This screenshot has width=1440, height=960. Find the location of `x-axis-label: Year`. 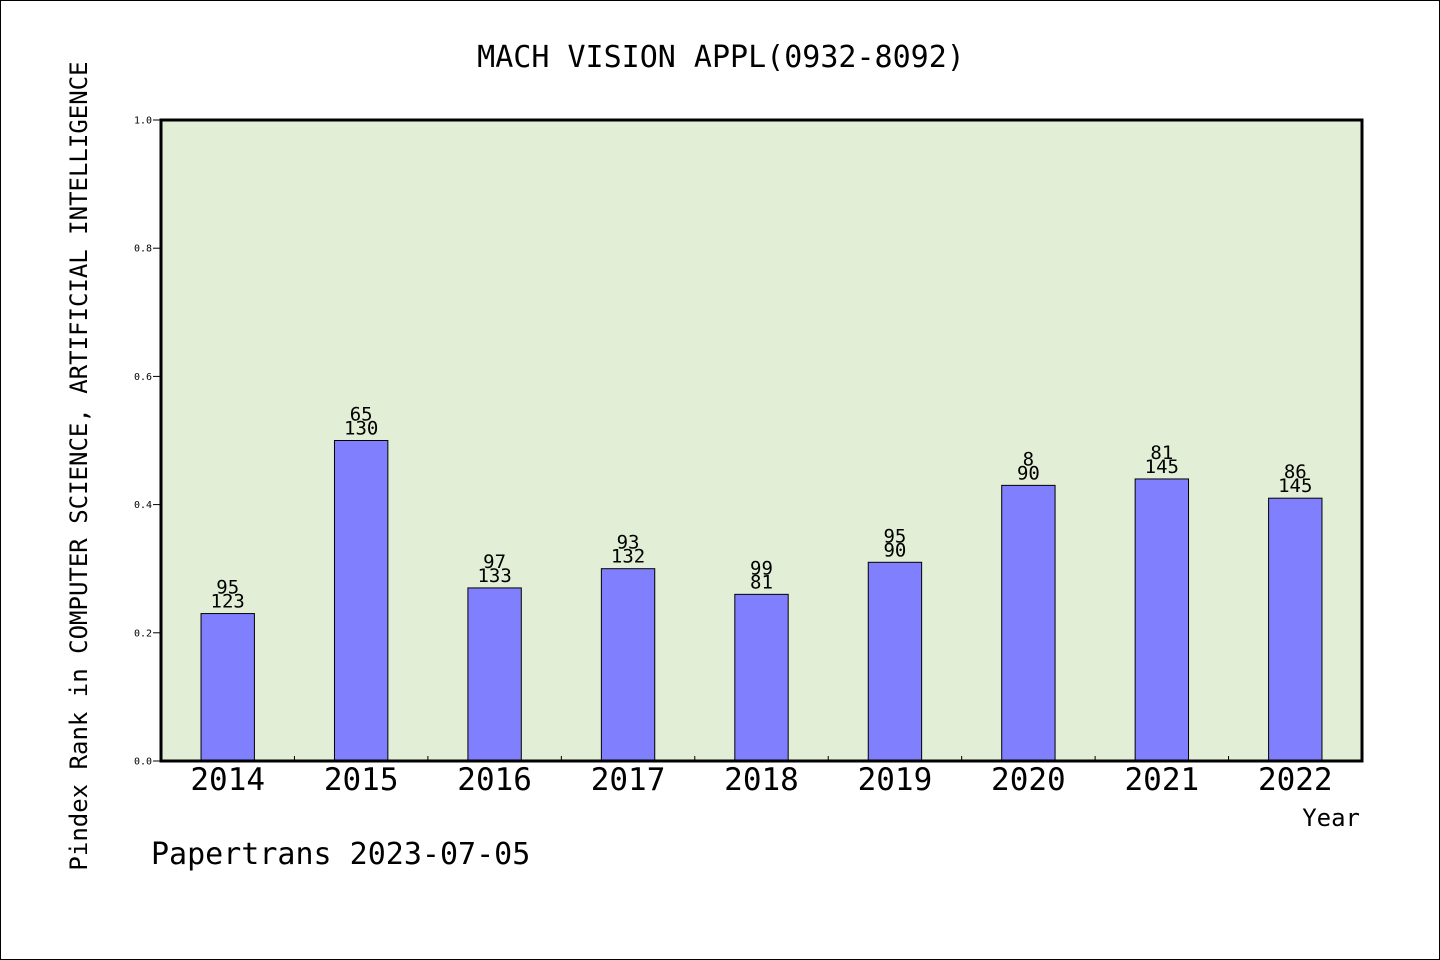

x-axis-label: Year is located at coordinates (1331, 818).